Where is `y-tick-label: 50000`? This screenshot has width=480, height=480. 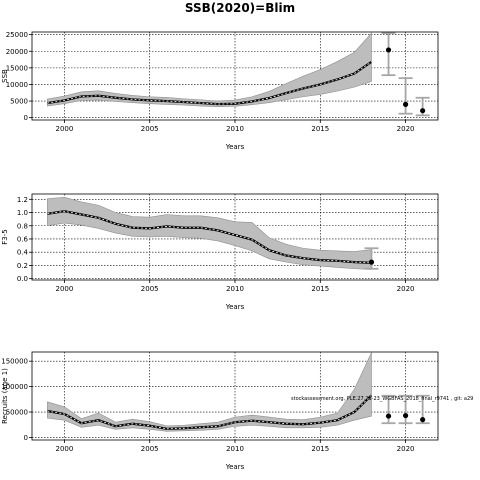
y-tick-label: 50000 is located at coordinates (17, 413).